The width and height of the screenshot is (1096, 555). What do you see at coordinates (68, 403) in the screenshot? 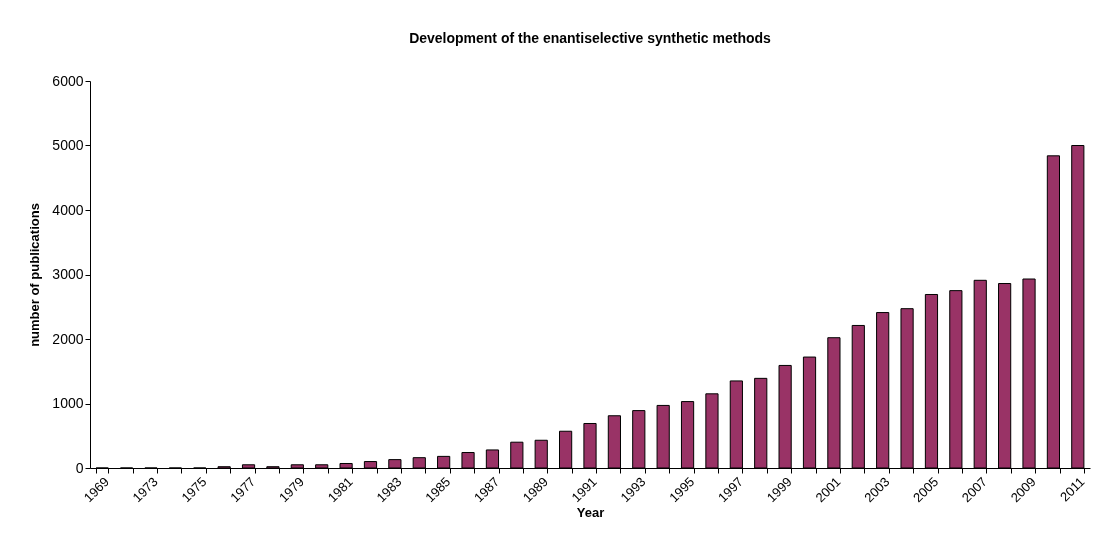
I see `y-tick-label: 1000` at bounding box center [68, 403].